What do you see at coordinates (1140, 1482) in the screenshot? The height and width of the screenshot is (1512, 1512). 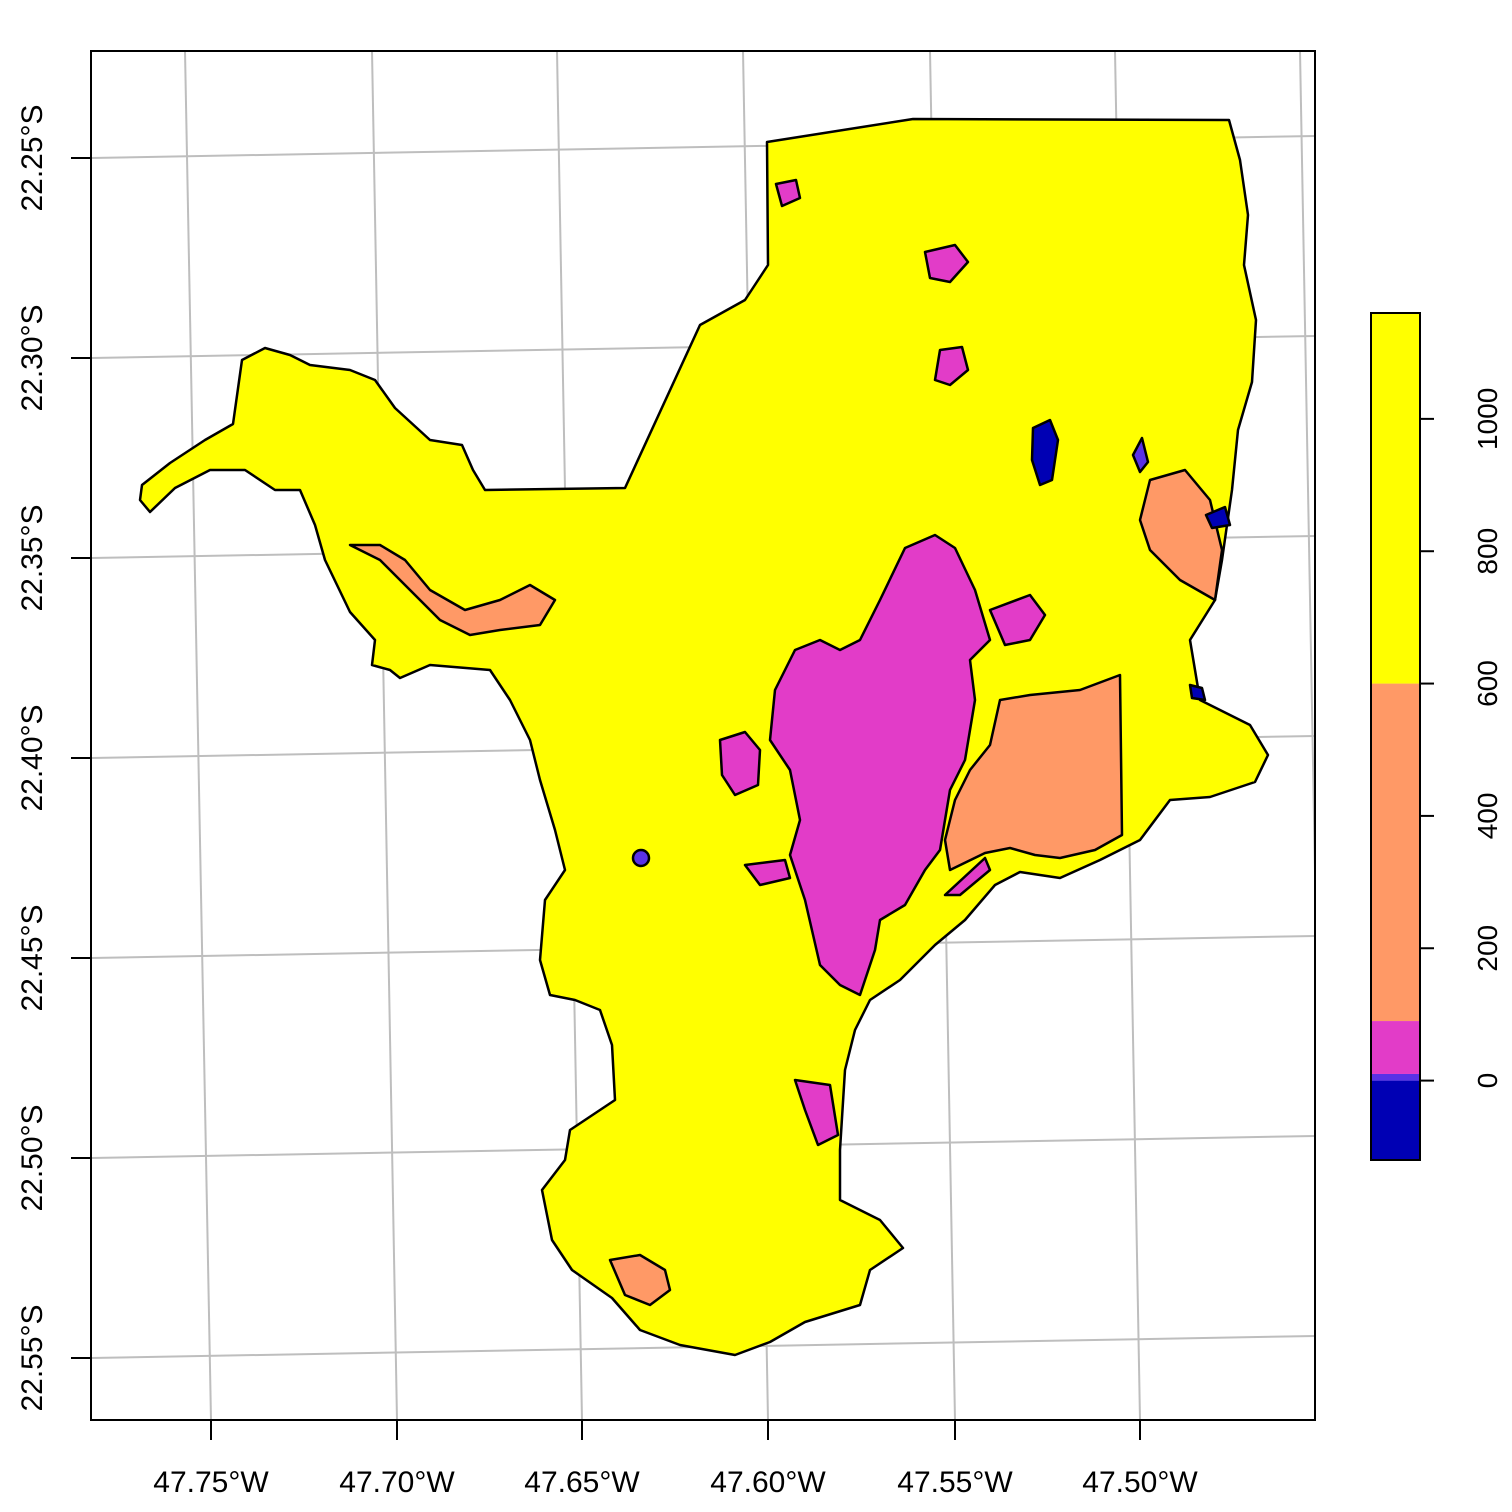 I see `lon-label-6: 47.50°W` at bounding box center [1140, 1482].